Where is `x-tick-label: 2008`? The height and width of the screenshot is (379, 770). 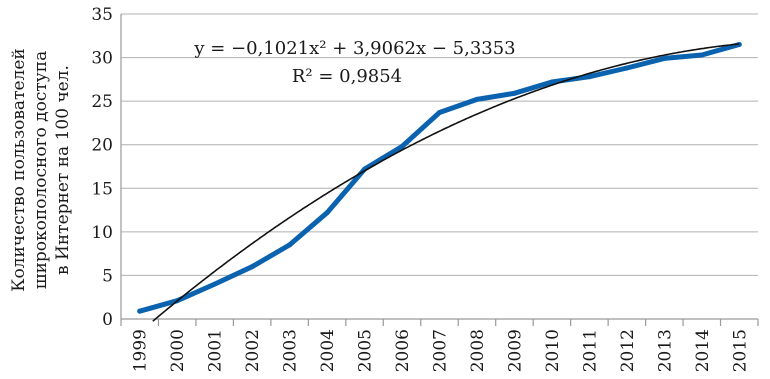
x-tick-label: 2008 is located at coordinates (478, 350).